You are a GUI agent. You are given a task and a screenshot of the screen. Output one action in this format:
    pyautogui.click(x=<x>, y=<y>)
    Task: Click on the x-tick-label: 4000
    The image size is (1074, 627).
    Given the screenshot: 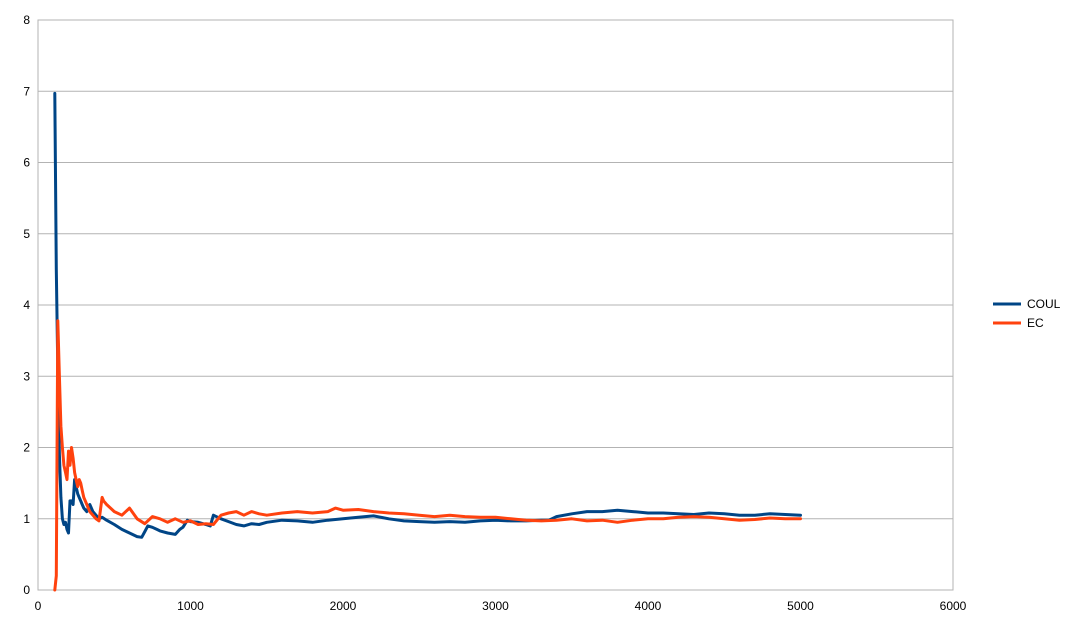 What is the action you would take?
    pyautogui.click(x=648, y=606)
    